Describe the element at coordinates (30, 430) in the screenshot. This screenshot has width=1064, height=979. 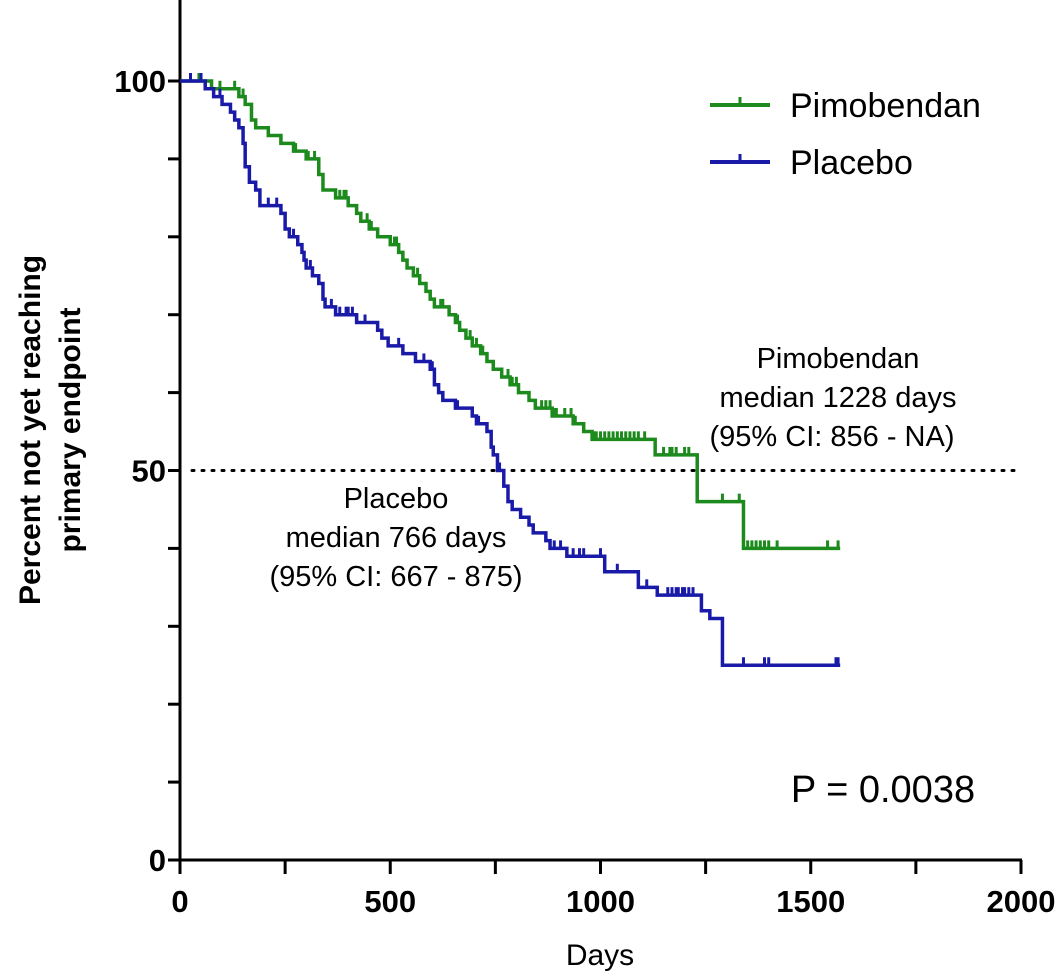
I see `y-axis-label-line-1: Percent not yet reaching` at that location.